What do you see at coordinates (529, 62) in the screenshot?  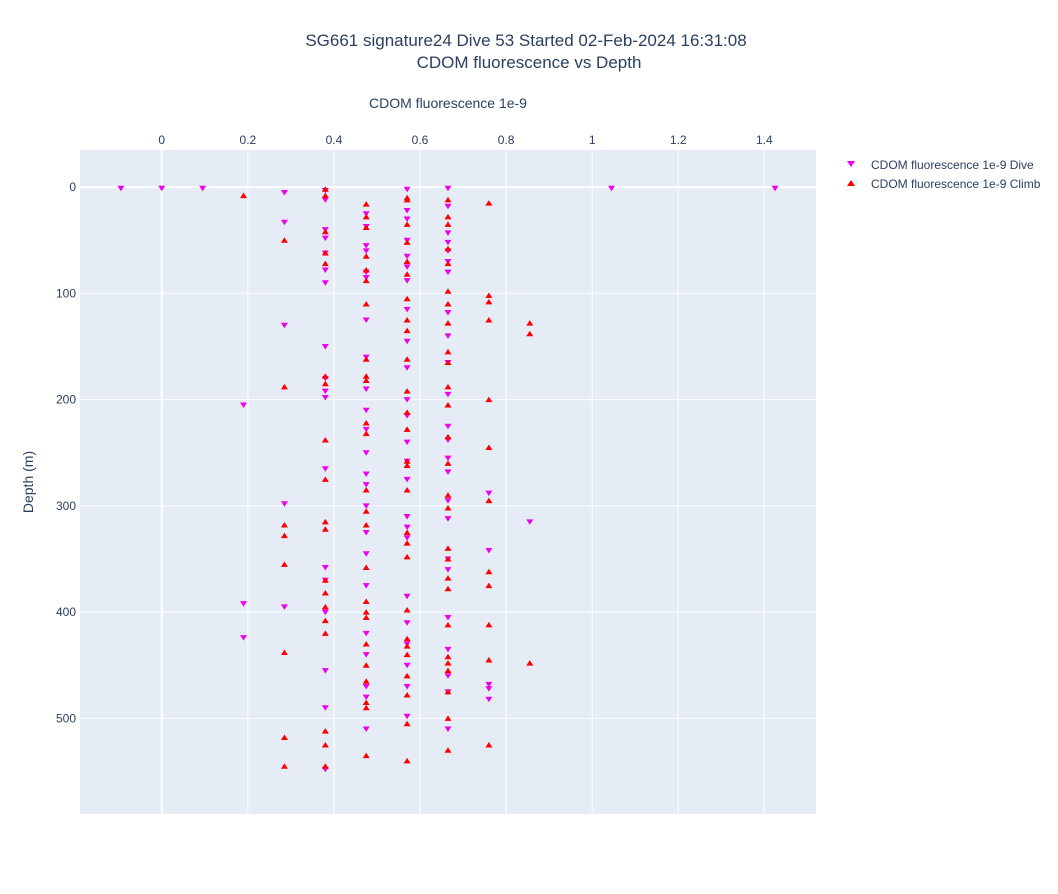 I see `chart-subtitle: CDOM fluorescence vs Depth` at bounding box center [529, 62].